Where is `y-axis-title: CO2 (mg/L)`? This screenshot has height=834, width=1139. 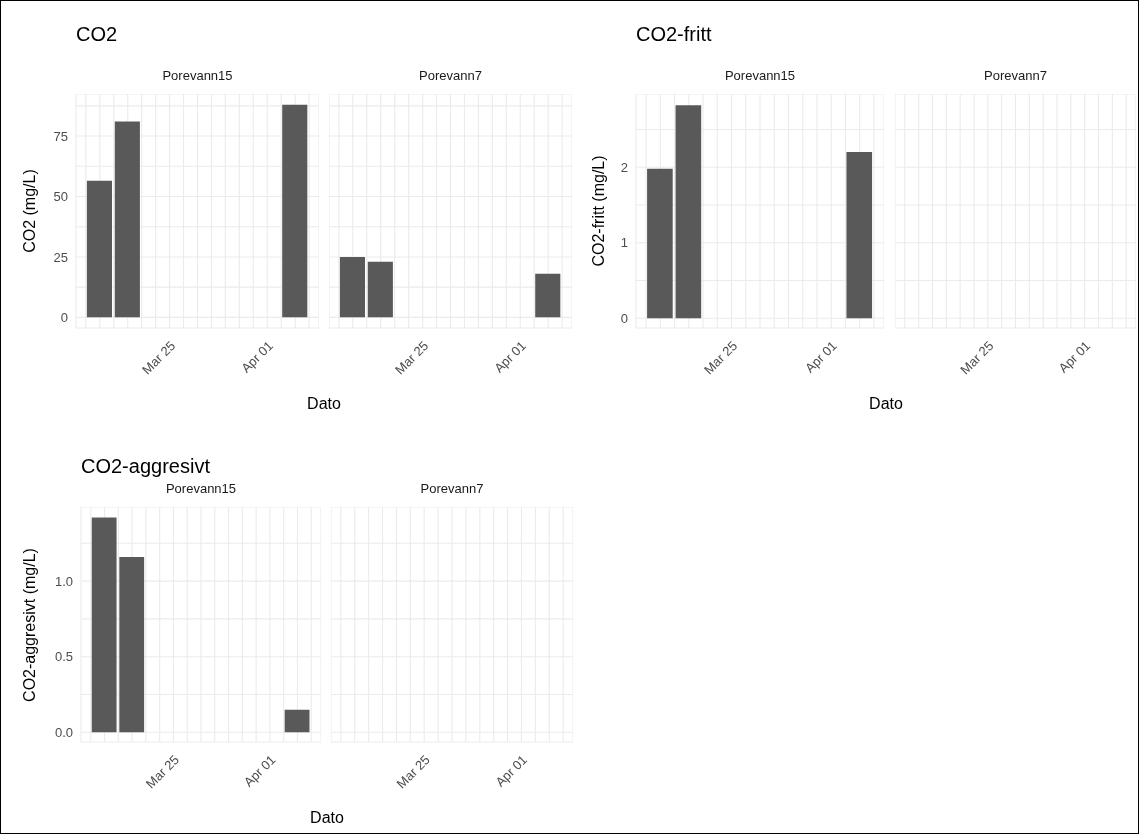
y-axis-title: CO2 (mg/L) is located at coordinates (30, 211).